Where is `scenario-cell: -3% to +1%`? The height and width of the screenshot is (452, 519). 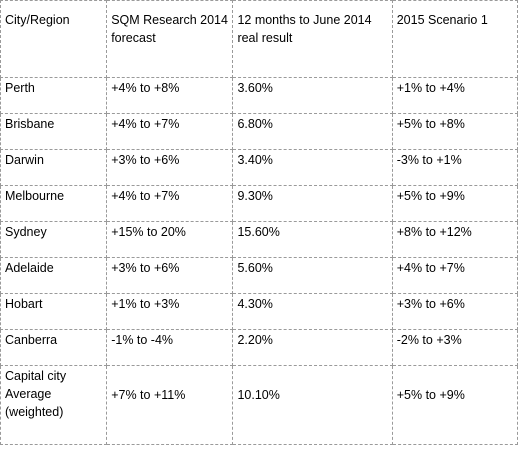 scenario-cell: -3% to +1% is located at coordinates (455, 167).